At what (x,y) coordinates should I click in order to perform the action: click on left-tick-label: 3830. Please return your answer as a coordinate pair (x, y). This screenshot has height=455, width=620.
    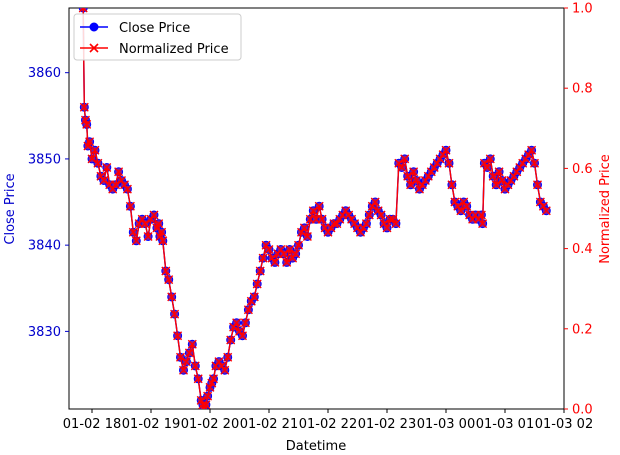
    Looking at the image, I should click on (44, 332).